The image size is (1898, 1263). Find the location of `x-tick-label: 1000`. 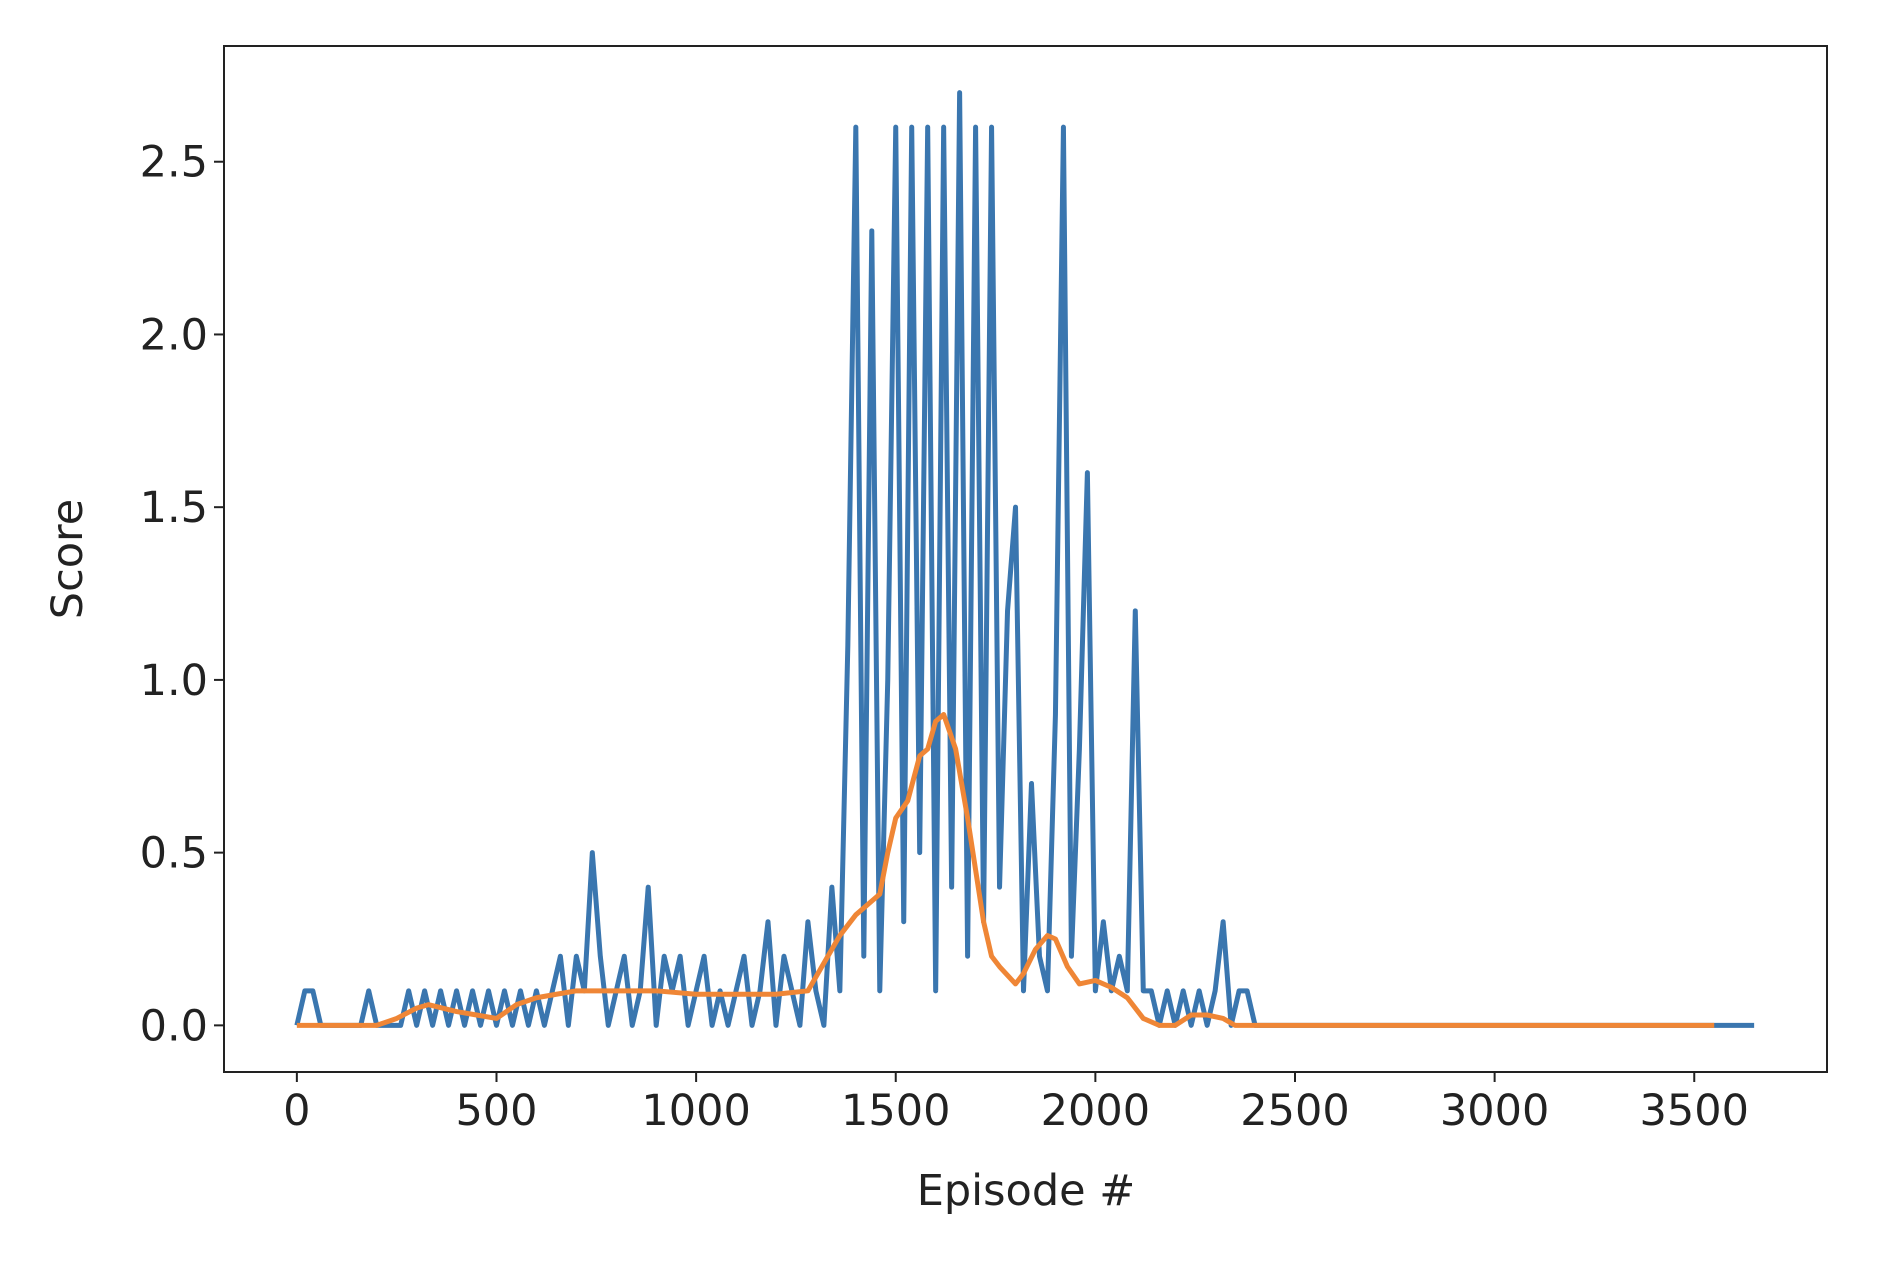

x-tick-label: 1000 is located at coordinates (695, 1111).